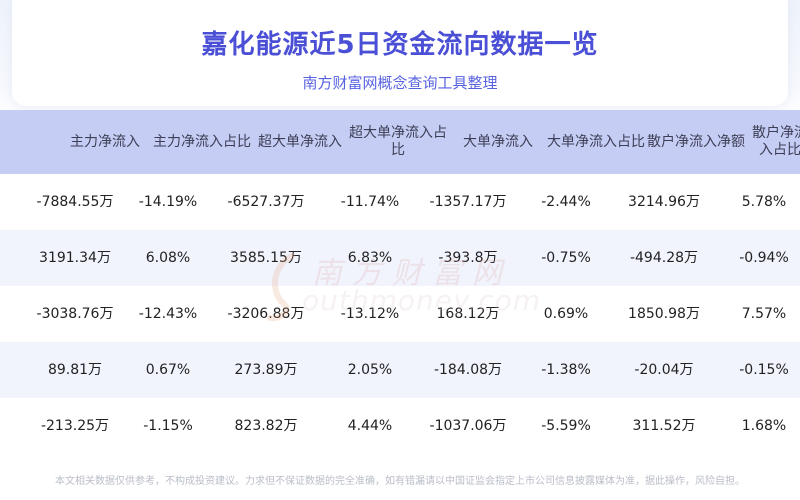 This screenshot has height=500, width=800. I want to click on table-cell: 6.08%, so click(168, 257).